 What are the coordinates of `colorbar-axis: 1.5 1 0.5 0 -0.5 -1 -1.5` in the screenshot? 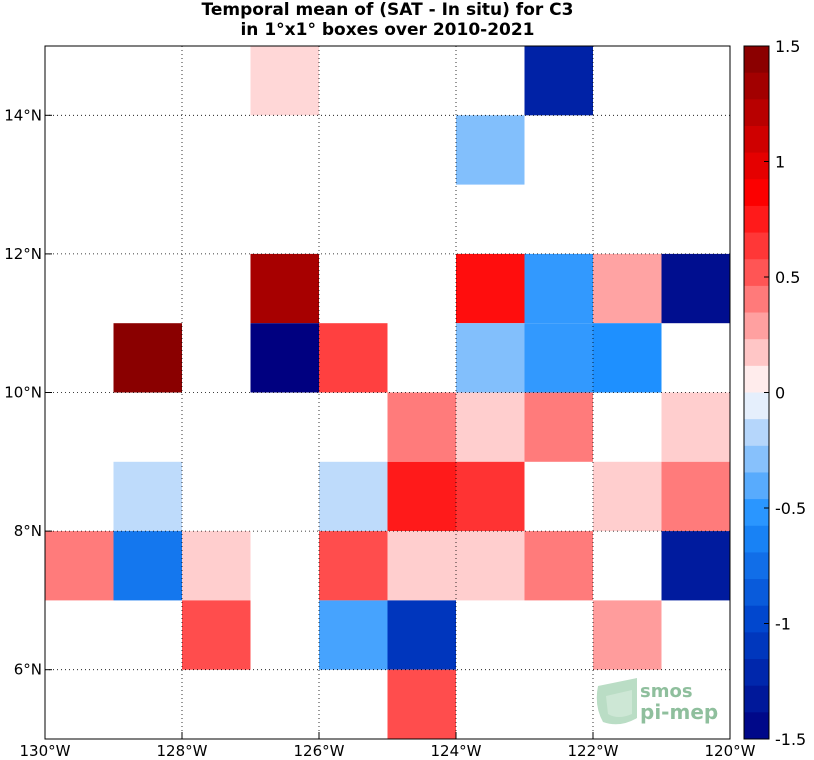 It's located at (785, 393).